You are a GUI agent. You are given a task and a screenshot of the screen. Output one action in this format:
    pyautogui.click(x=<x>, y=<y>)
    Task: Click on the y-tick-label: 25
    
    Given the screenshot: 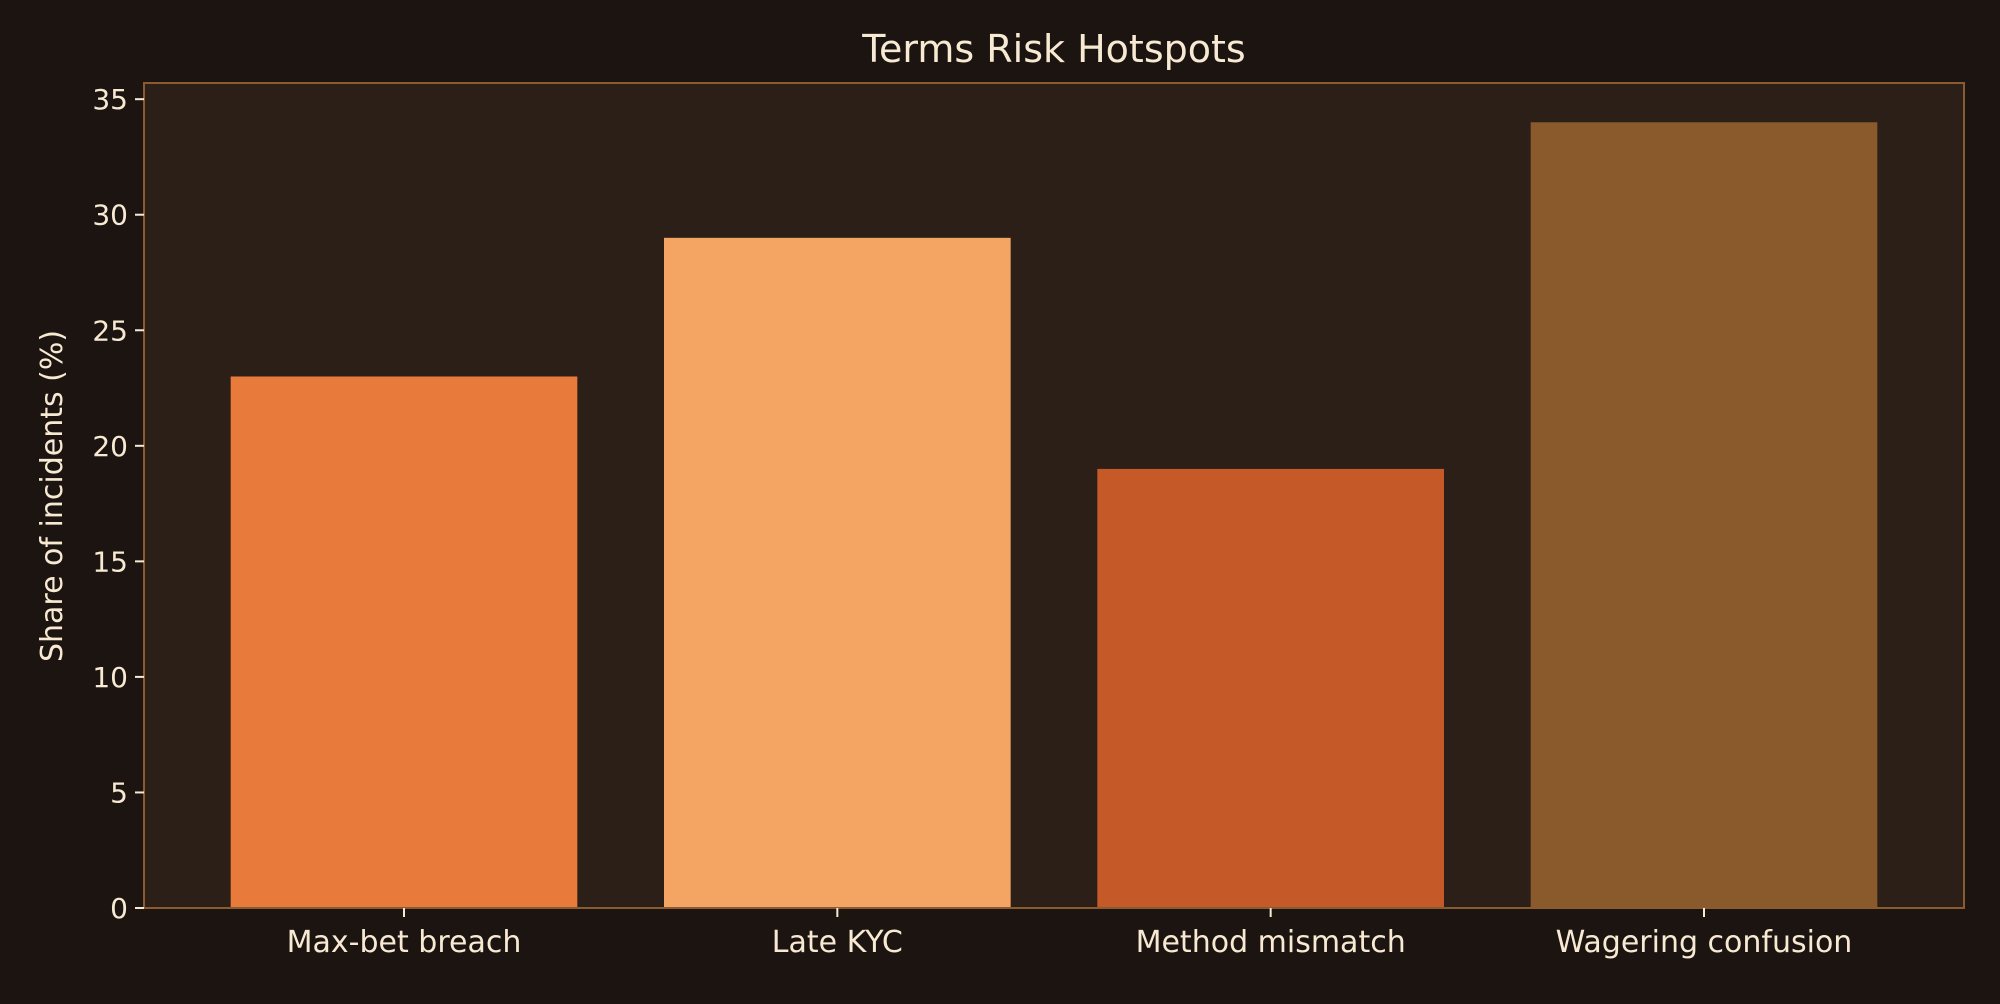 What is the action you would take?
    pyautogui.click(x=110, y=330)
    